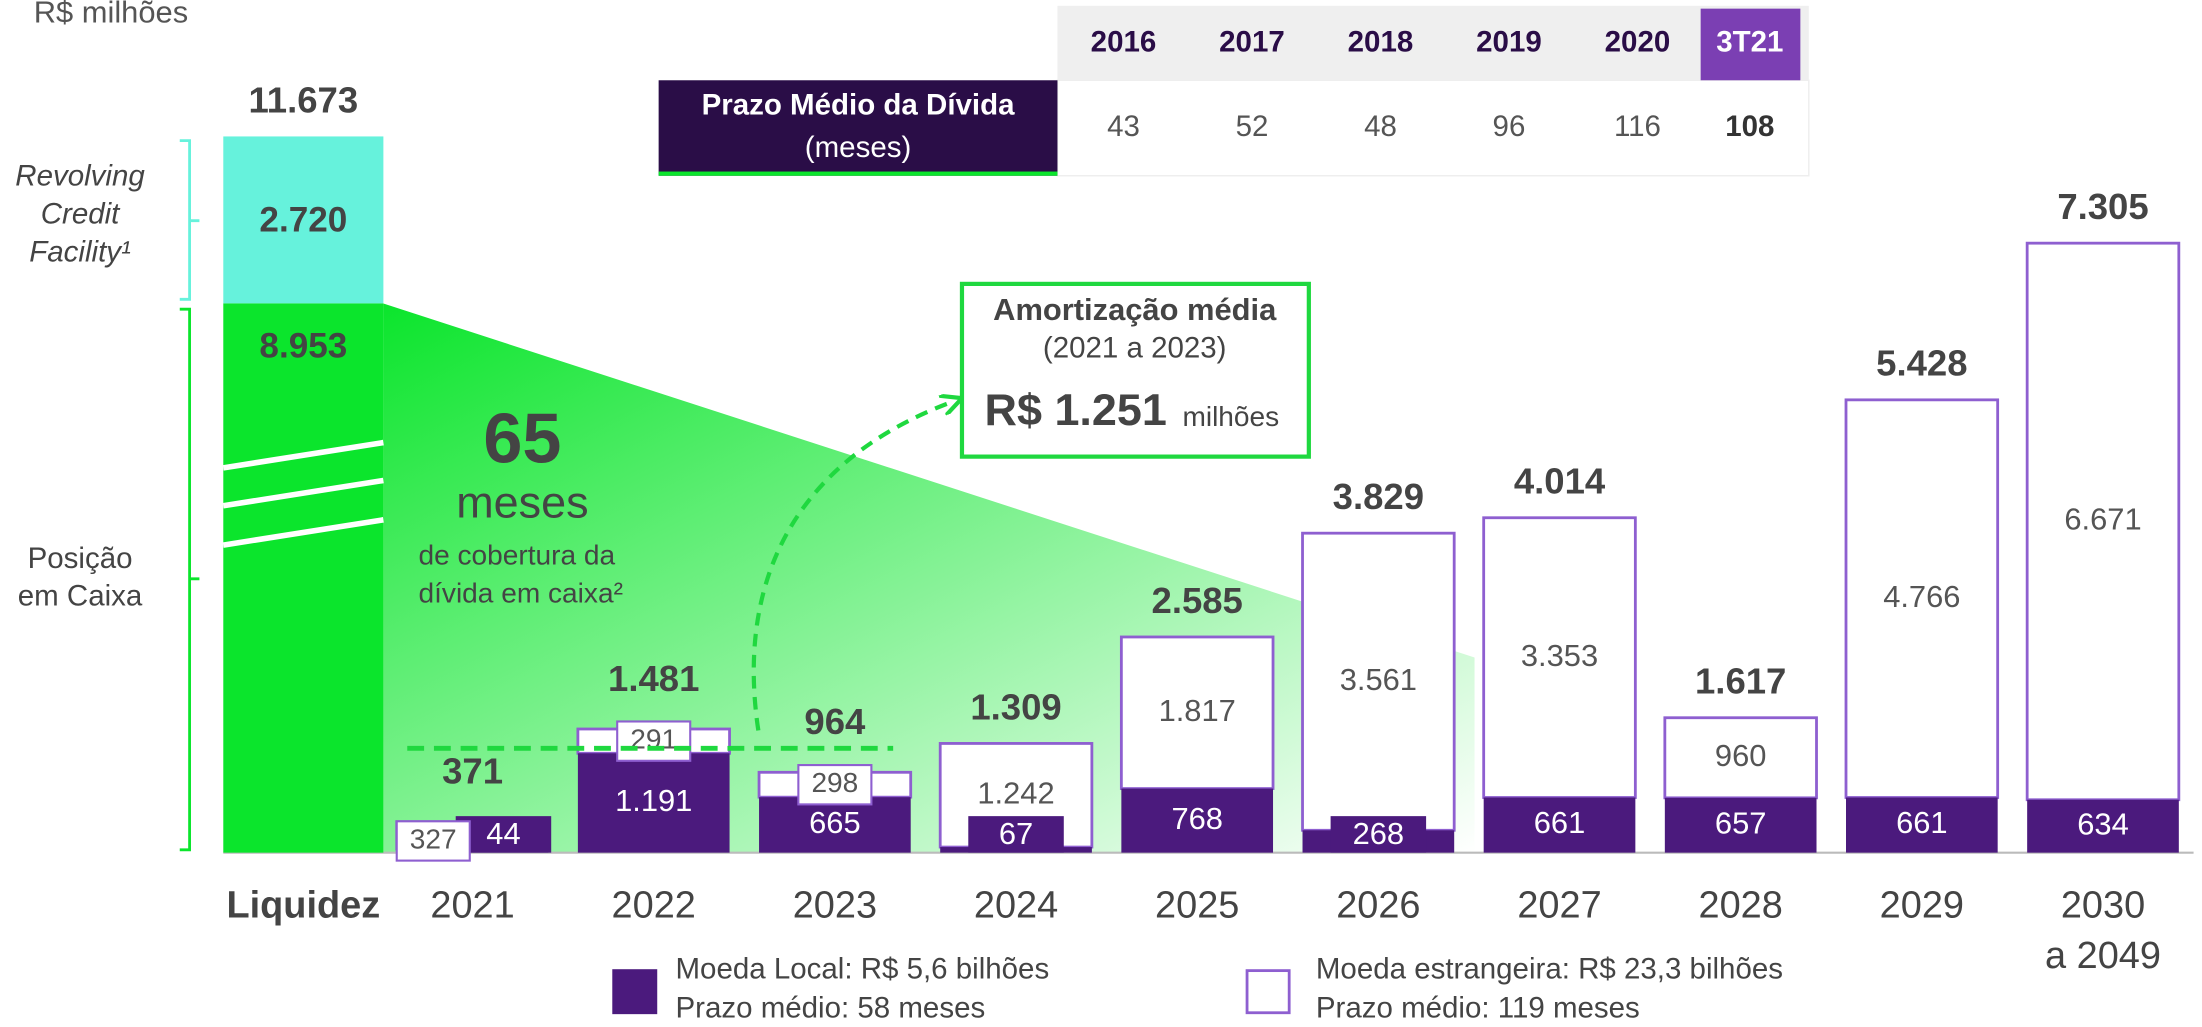  Describe the element at coordinates (522, 438) in the screenshot. I see `coverage-value: 65` at that location.